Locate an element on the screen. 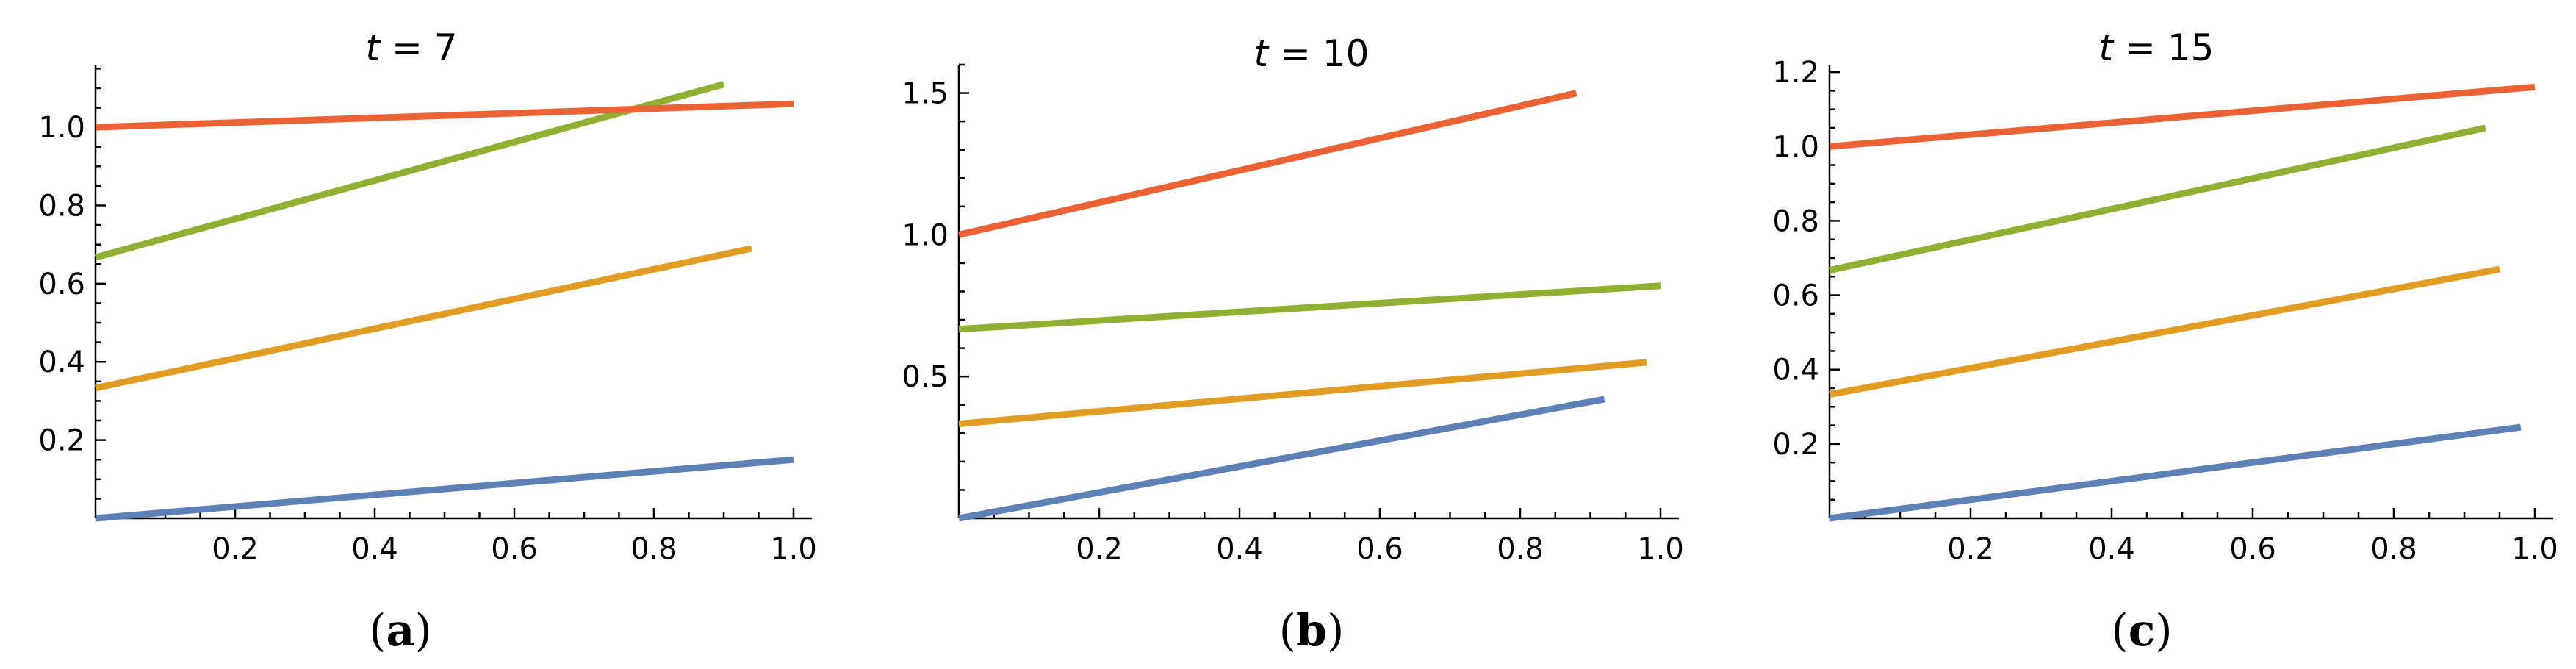 Image resolution: width=2576 pixels, height=669 pixels. panel-caption: (c) is located at coordinates (2141, 631).